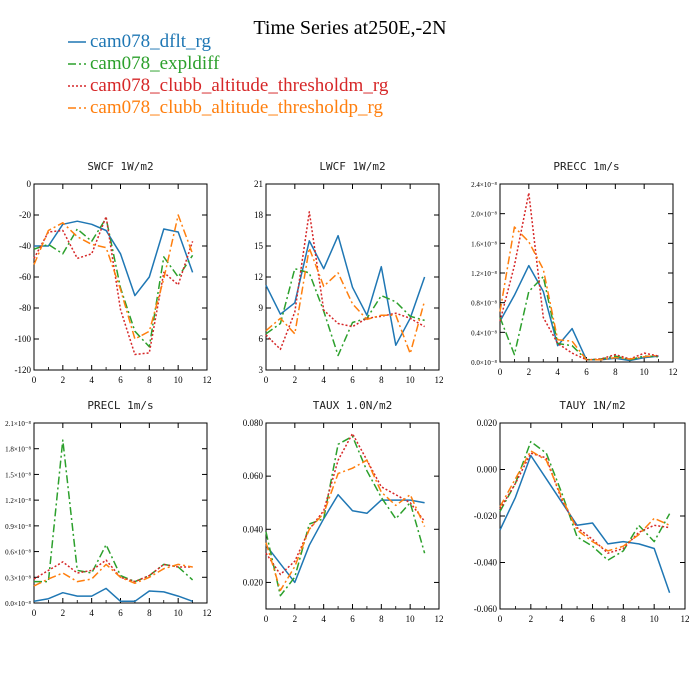  I want to click on y-tick-label: -120, so click(23, 370).